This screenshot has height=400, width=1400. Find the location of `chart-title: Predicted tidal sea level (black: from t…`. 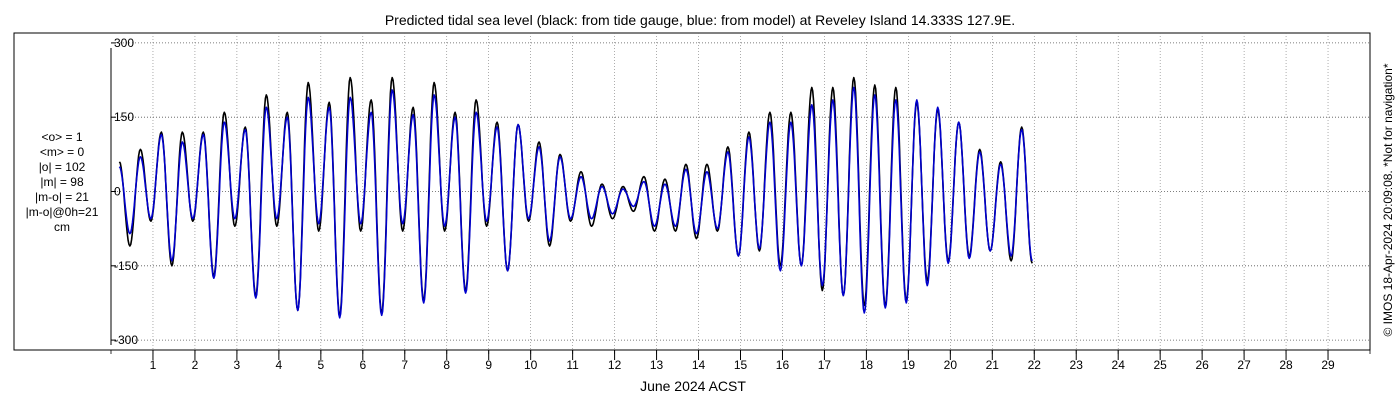

chart-title: Predicted tidal sea level (black: from t… is located at coordinates (700, 20).